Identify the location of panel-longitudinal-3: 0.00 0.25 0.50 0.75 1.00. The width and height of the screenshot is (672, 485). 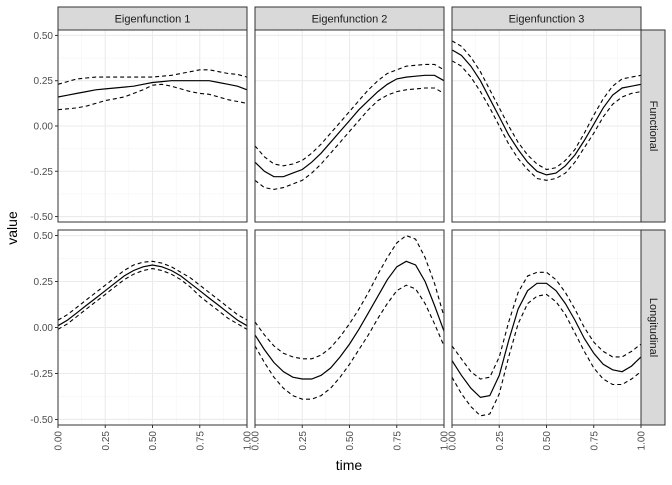
(548, 340).